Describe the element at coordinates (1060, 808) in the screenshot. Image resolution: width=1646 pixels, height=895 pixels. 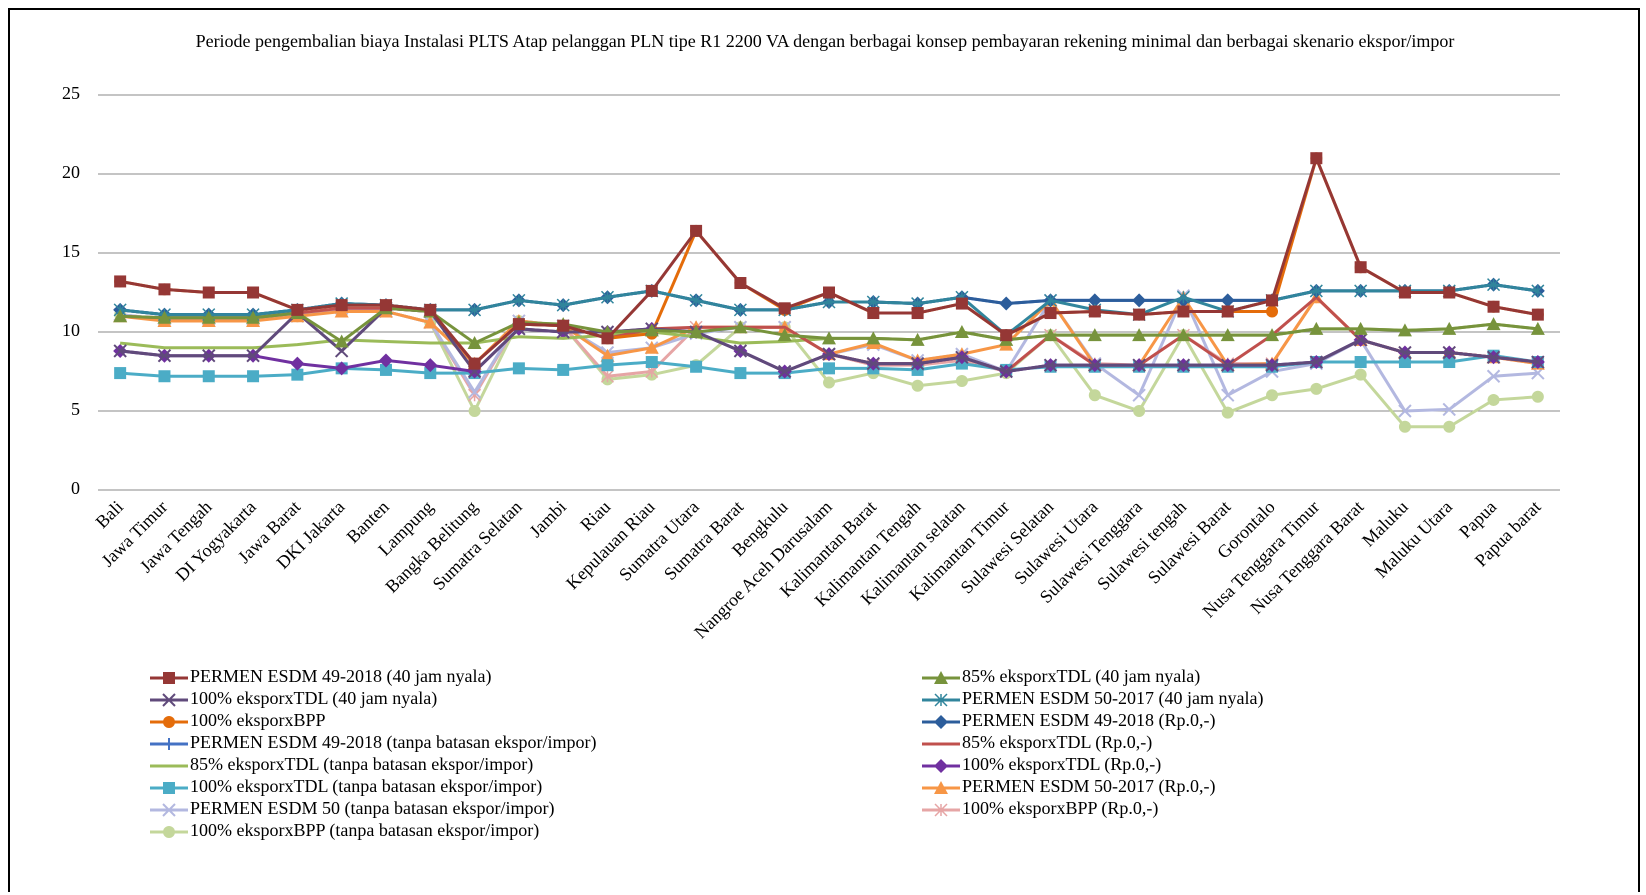
I see `legend-label: 100% eksporxBPP (Rp.0,-)` at that location.